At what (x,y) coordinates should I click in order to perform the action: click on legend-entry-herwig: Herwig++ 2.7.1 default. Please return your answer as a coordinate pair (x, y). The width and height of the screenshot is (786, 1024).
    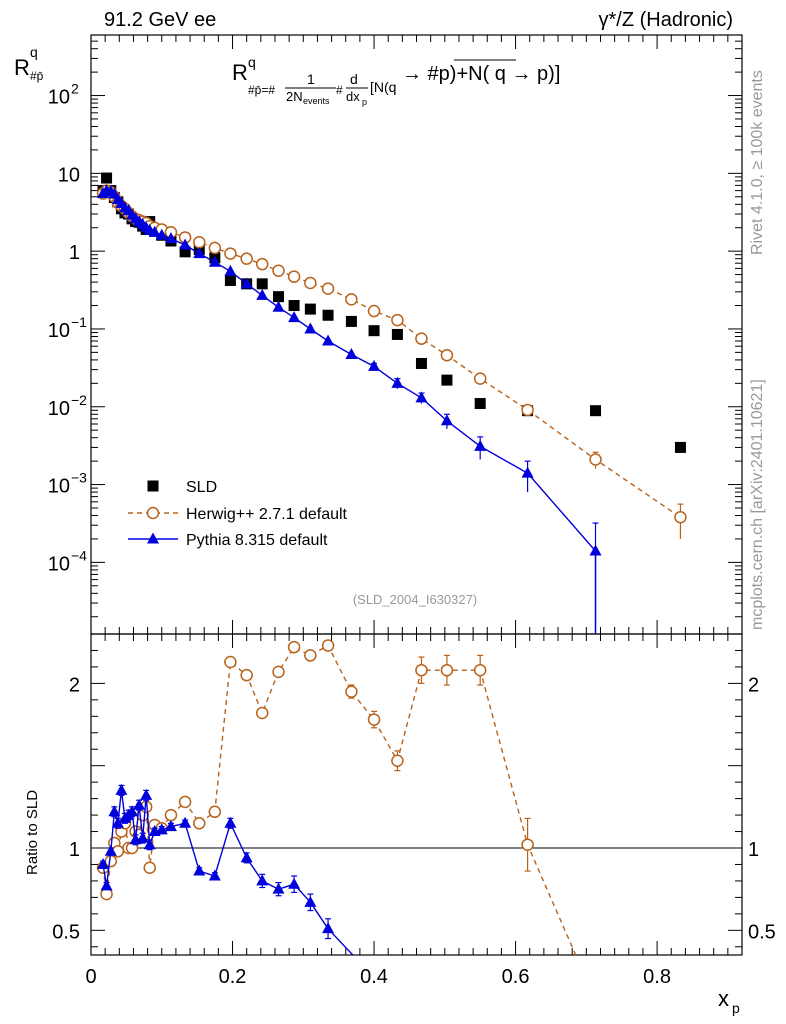
    Looking at the image, I should click on (238, 514).